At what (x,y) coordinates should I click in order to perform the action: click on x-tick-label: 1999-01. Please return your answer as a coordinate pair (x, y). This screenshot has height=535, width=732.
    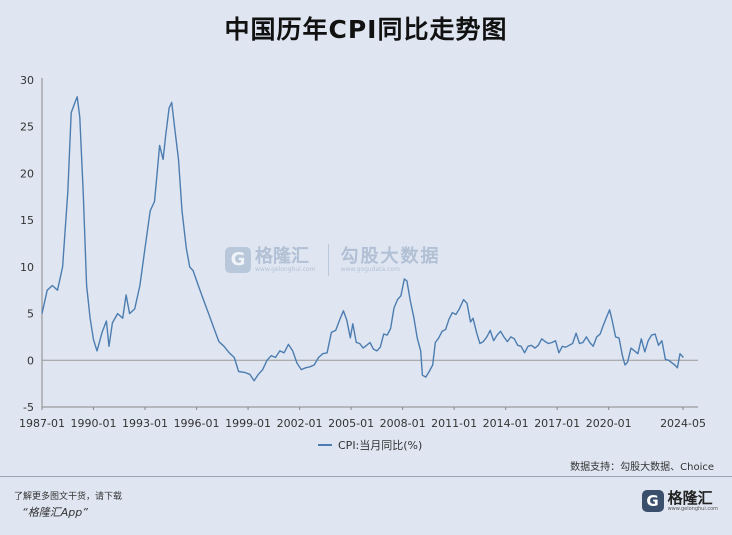
    Looking at the image, I should click on (248, 423).